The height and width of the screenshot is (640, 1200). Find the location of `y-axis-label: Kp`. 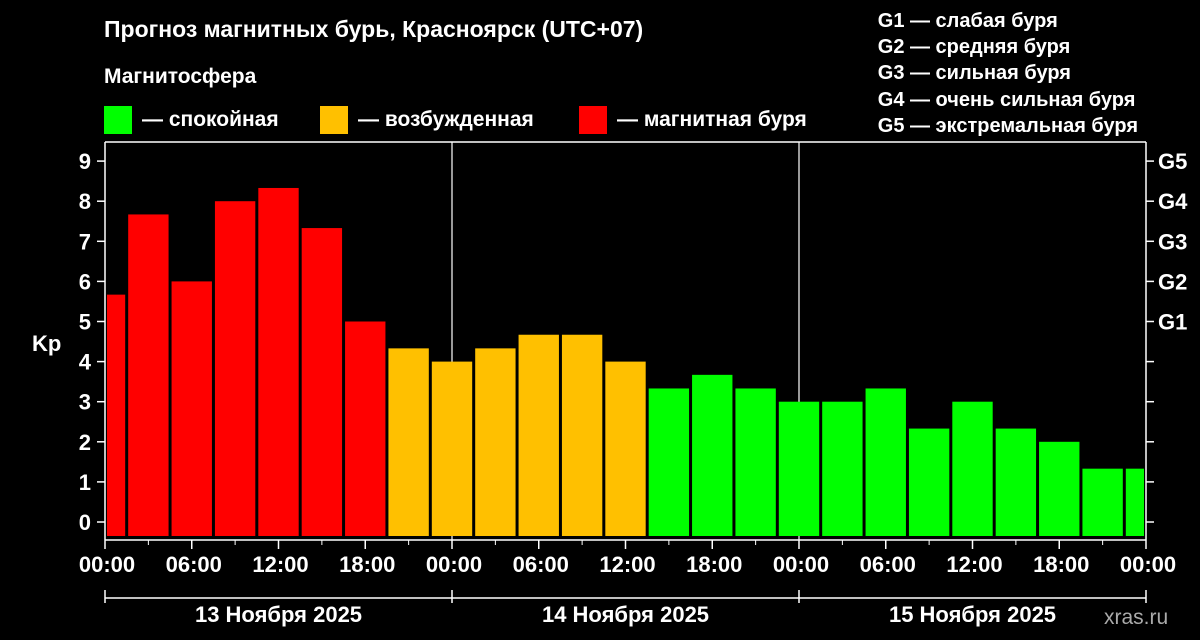

y-axis-label: Kp is located at coordinates (46, 343).